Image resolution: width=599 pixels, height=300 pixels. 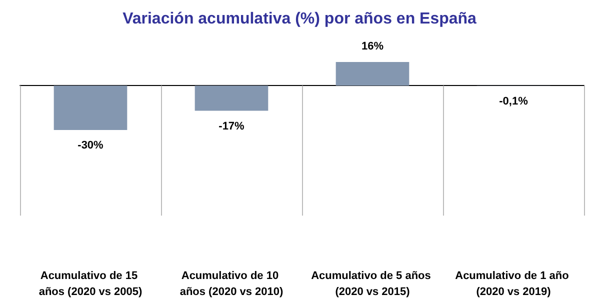 I want to click on x-tick-label: Acumulativo de 1 año (2020 vs 2019), so click(x=513, y=284).